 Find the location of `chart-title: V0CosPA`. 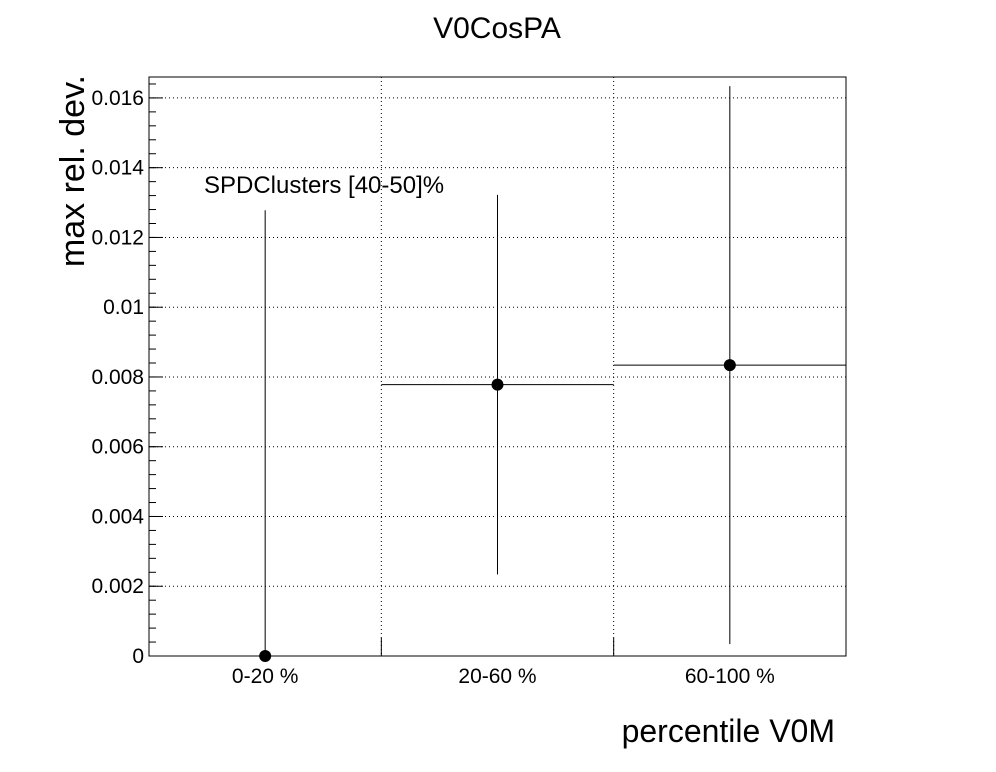

chart-title: V0CosPA is located at coordinates (497, 28).